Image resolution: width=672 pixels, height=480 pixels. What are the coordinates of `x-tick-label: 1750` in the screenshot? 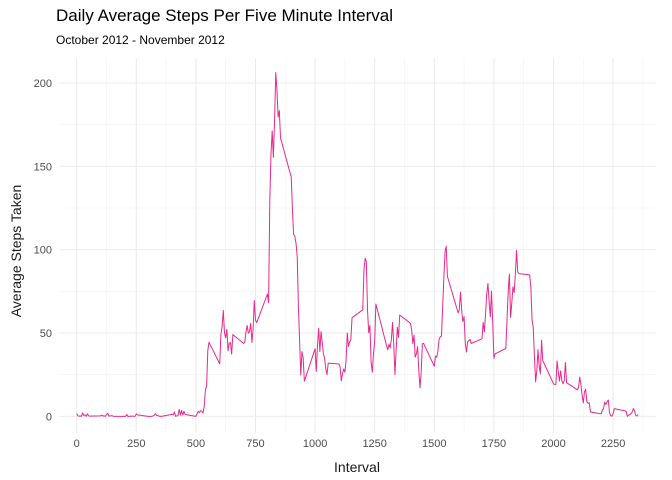 It's located at (494, 444).